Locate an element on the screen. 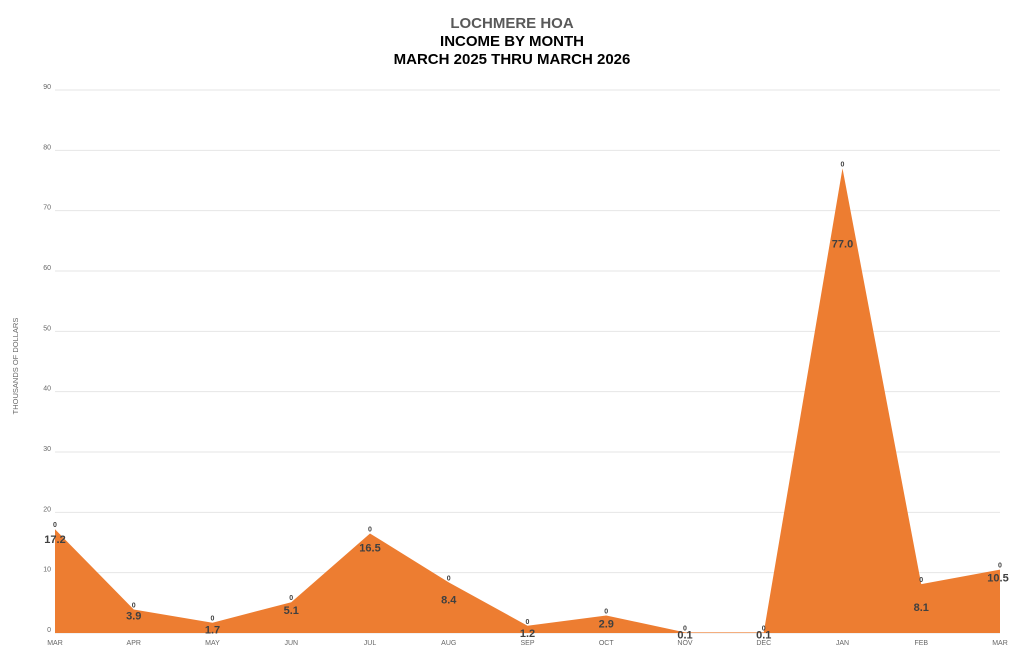  data-label-2: 1.7 is located at coordinates (212, 631).